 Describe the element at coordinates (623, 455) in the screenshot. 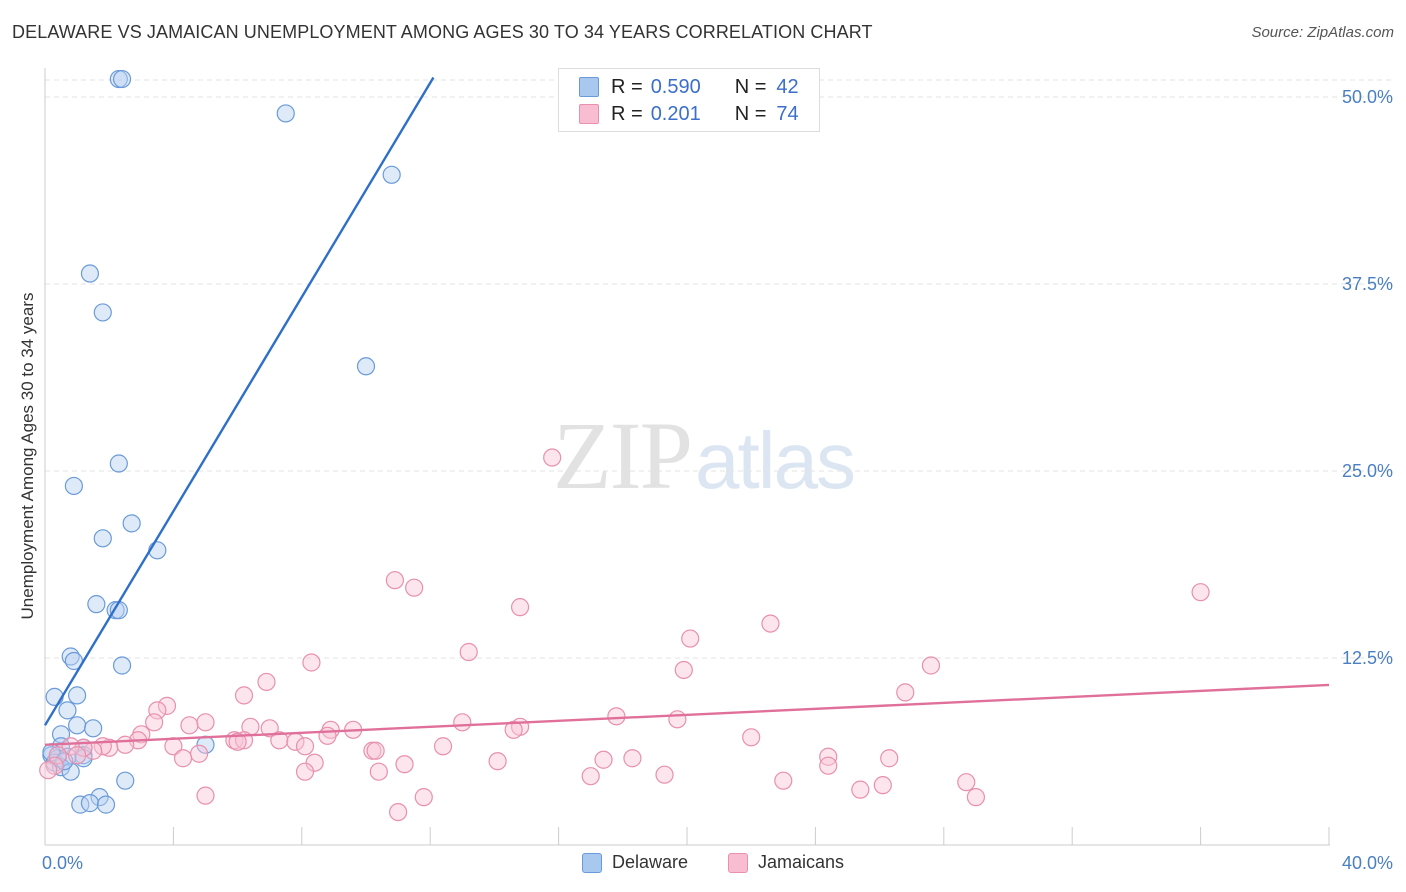

I see `watermark-zip: ZIP` at that location.